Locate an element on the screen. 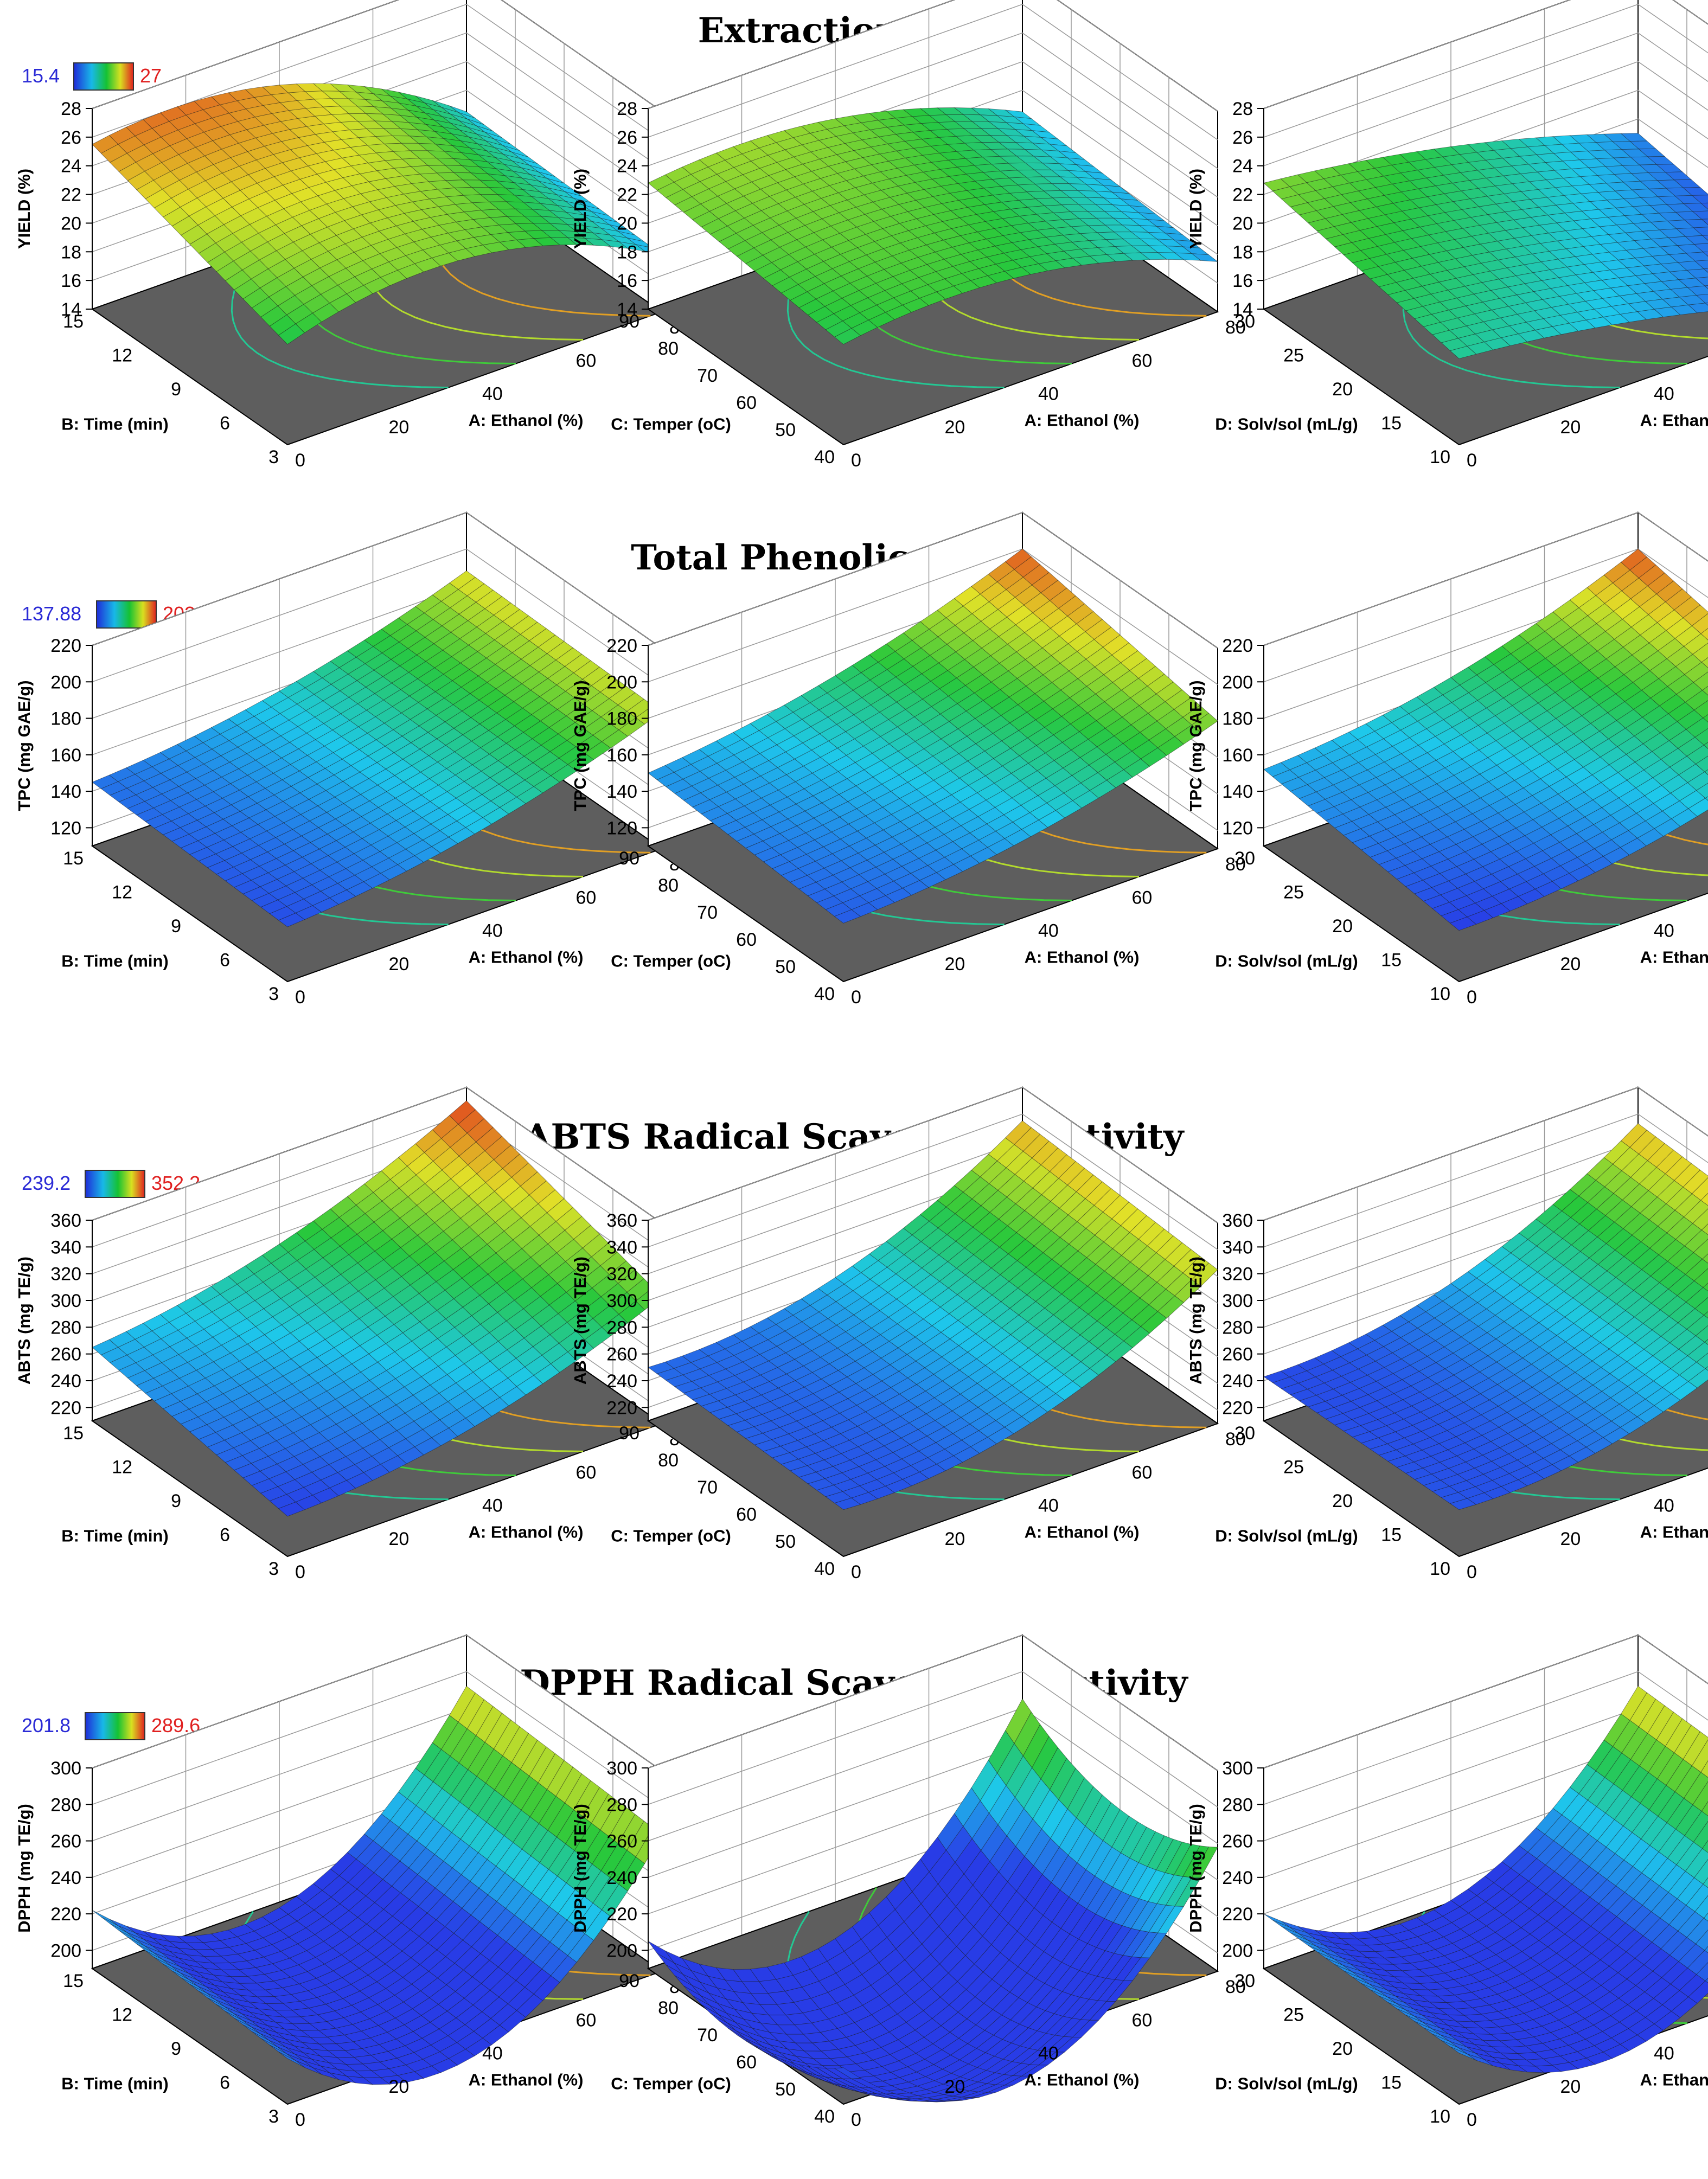 The image size is (1708, 2179). z-tick-label: 160 is located at coordinates (1237, 755).